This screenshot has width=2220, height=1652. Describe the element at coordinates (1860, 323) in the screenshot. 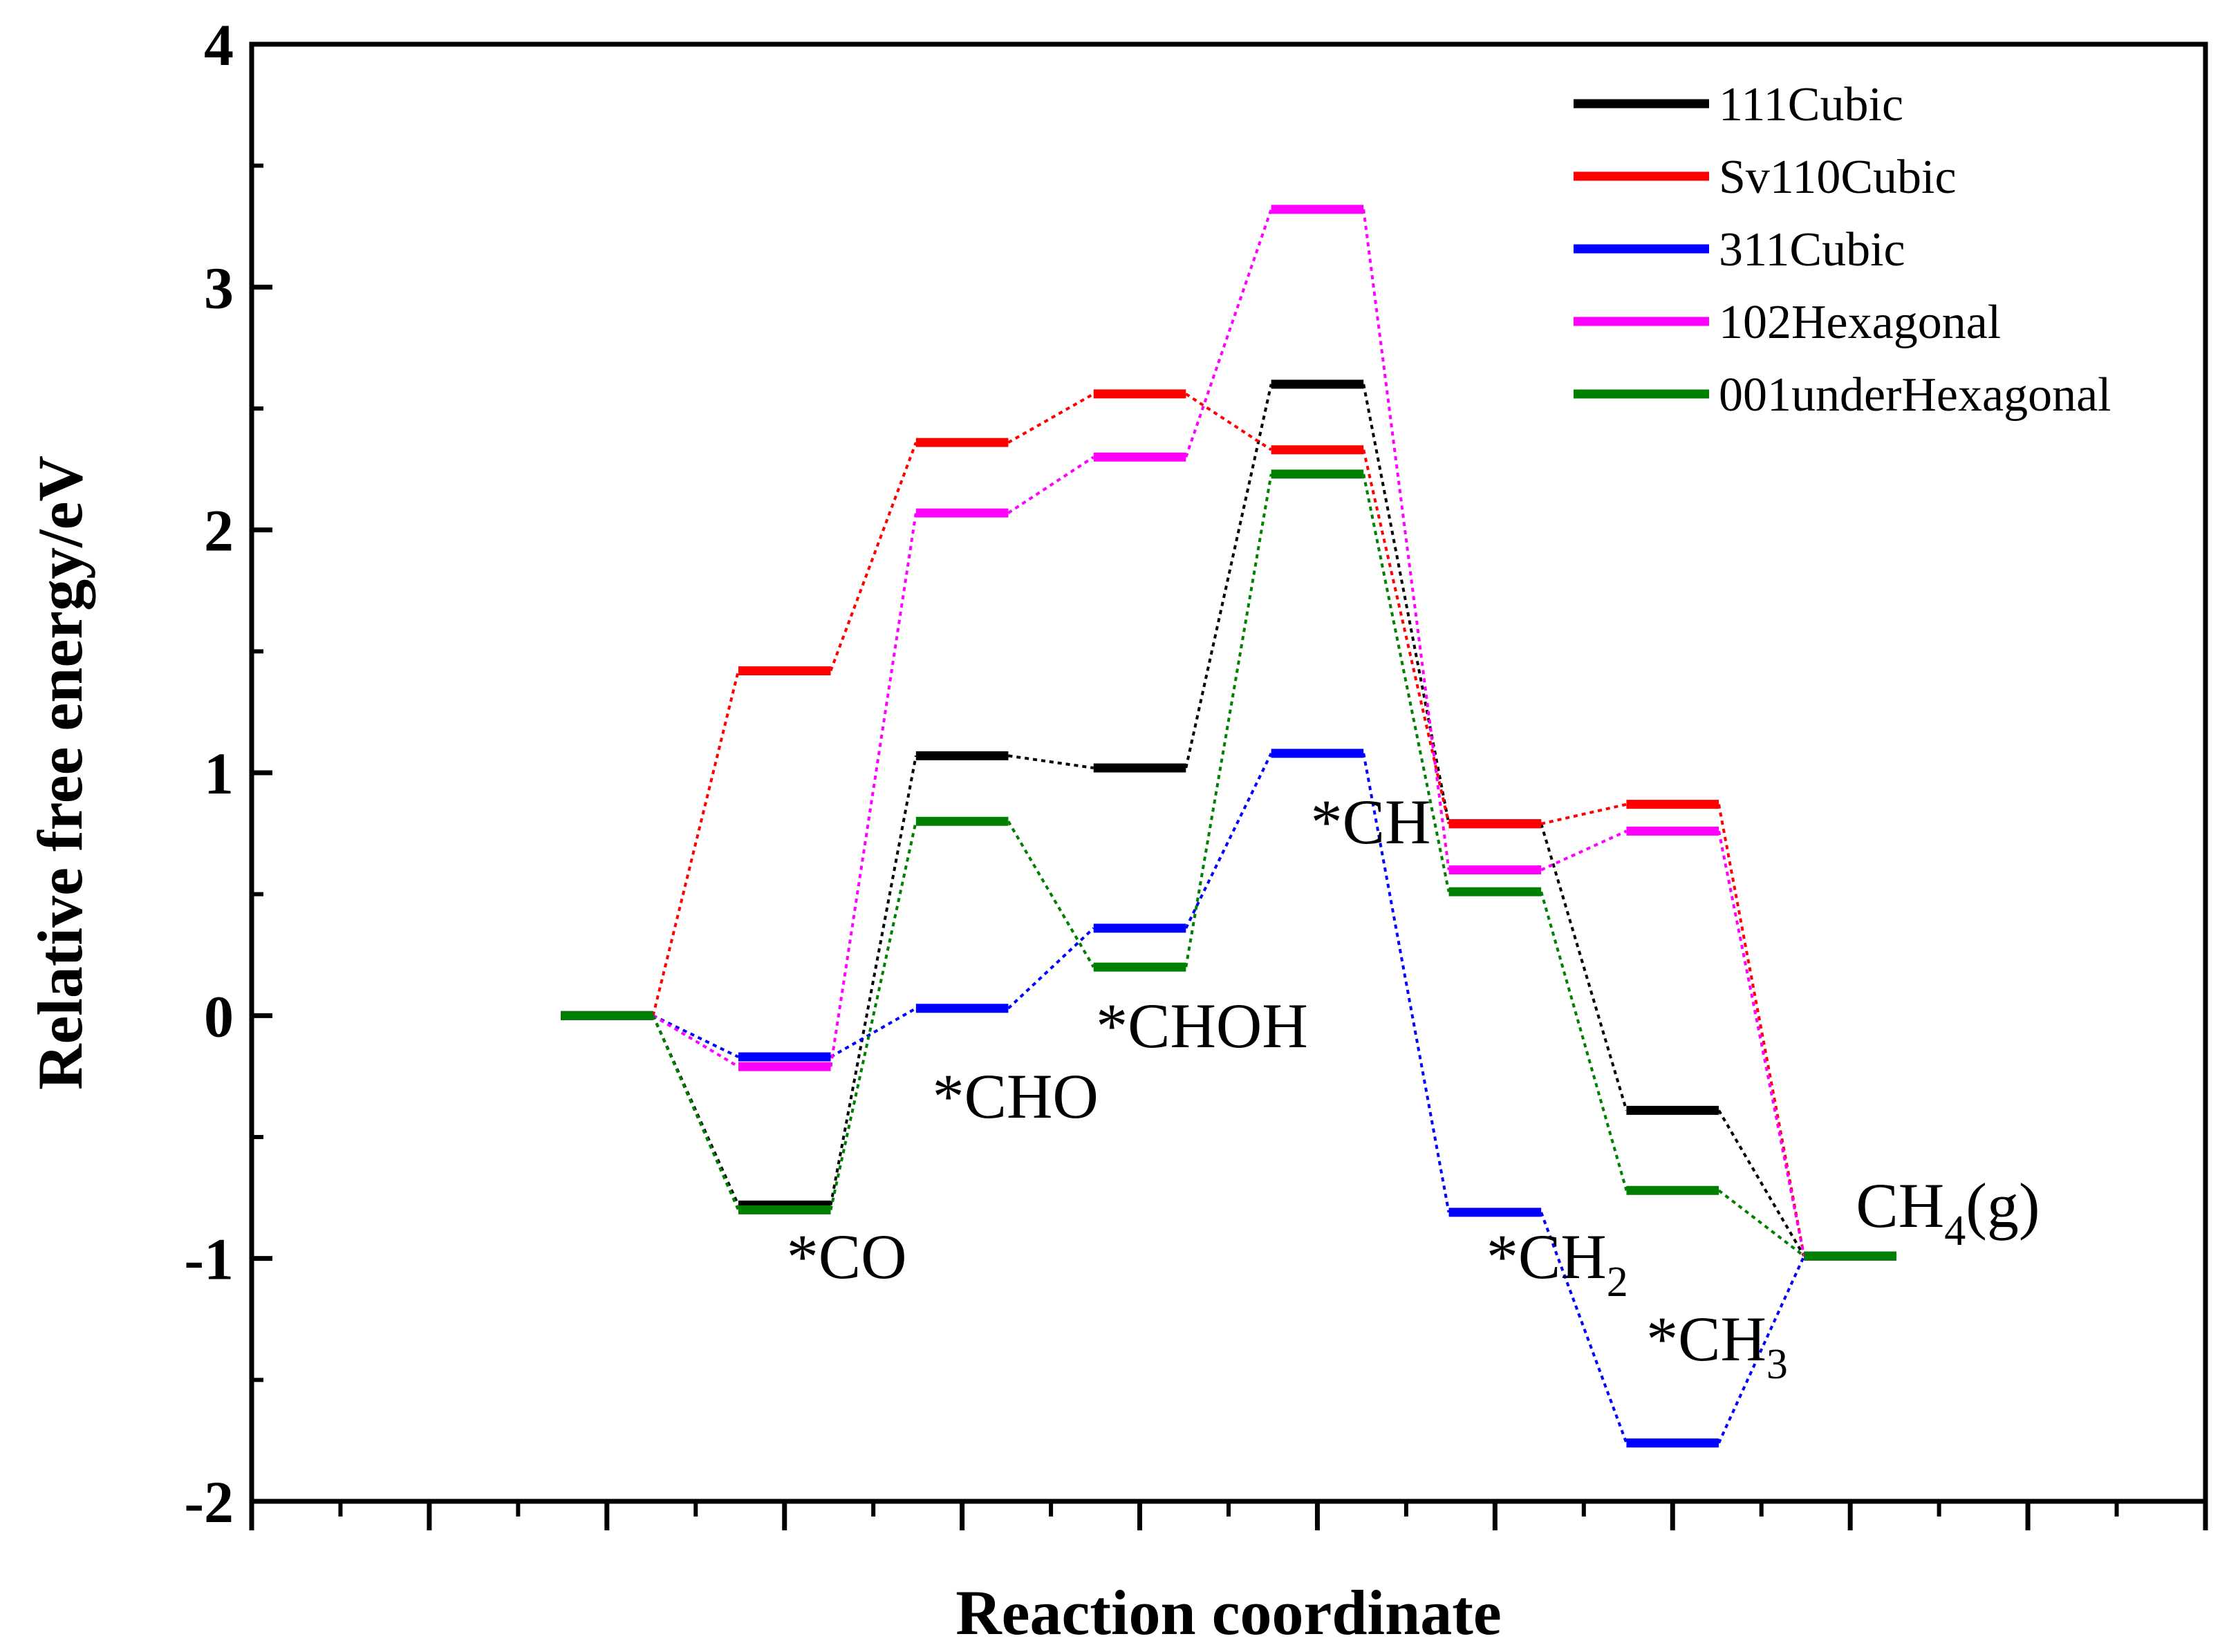

I see `legend-label-102Hexagonal: 102Hexagonal` at that location.